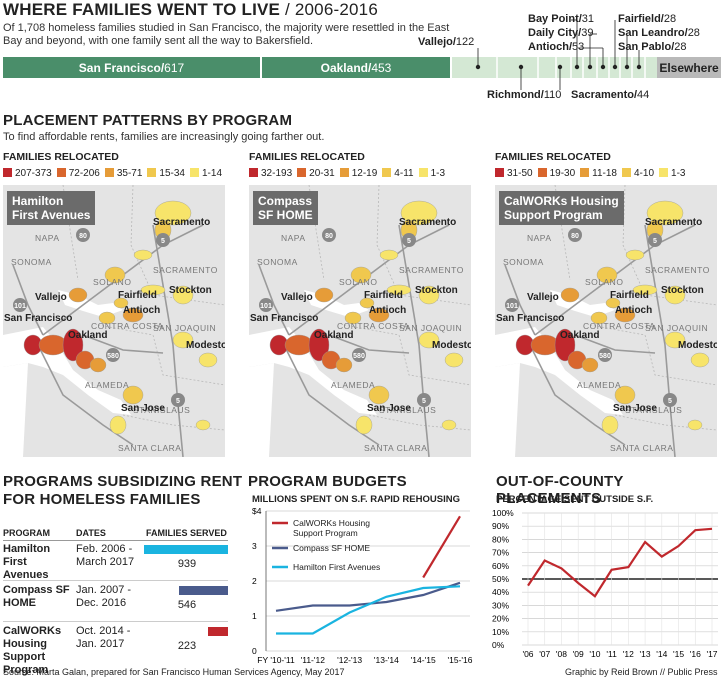 The height and width of the screenshot is (679, 724). I want to click on city-sacramento: Sacramento/44, so click(610, 95).